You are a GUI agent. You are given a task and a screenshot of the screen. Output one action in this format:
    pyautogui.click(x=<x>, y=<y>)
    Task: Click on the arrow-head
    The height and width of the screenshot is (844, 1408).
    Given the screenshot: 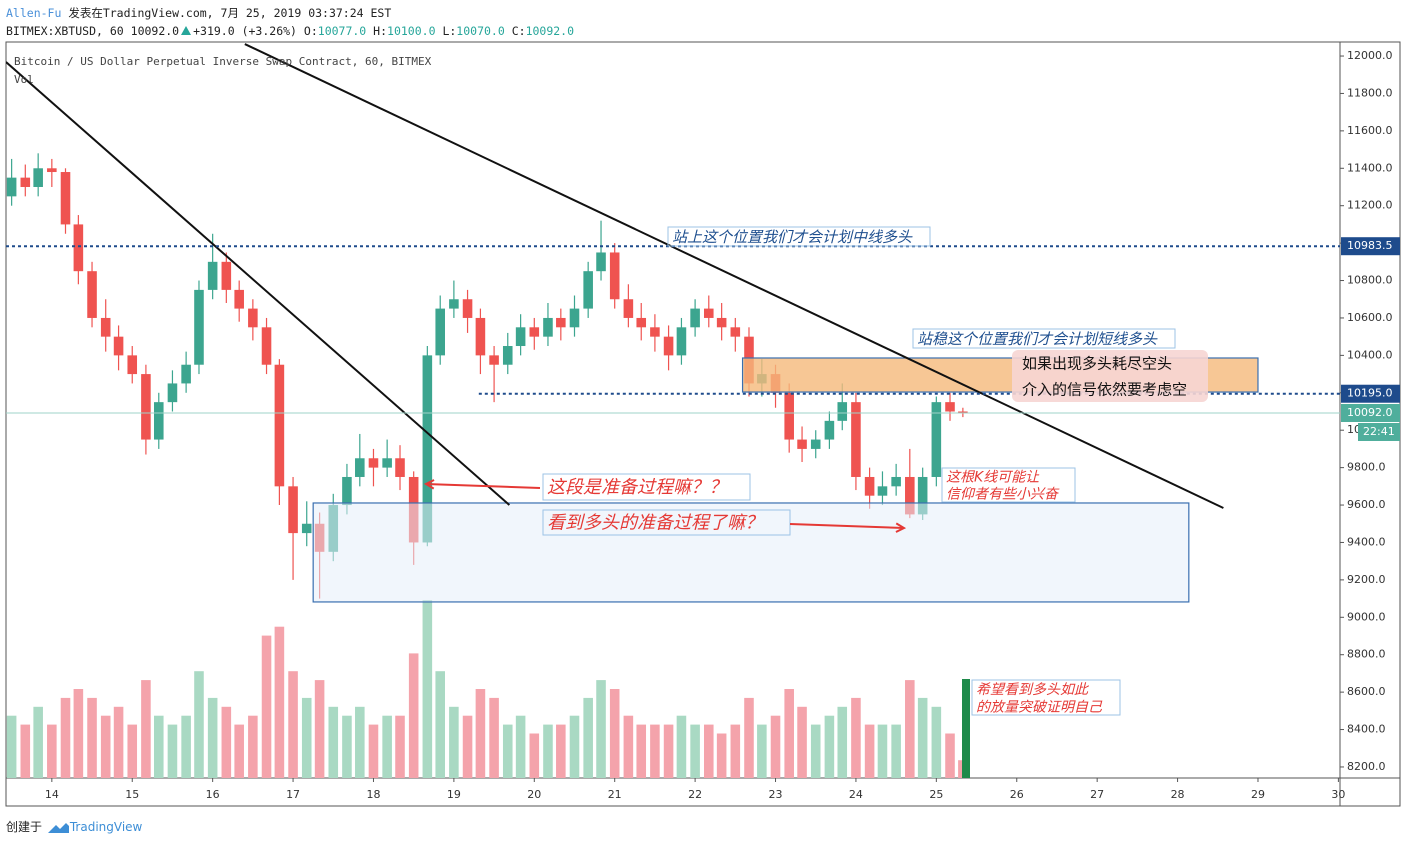 What is the action you would take?
    pyautogui.click(x=429, y=484)
    